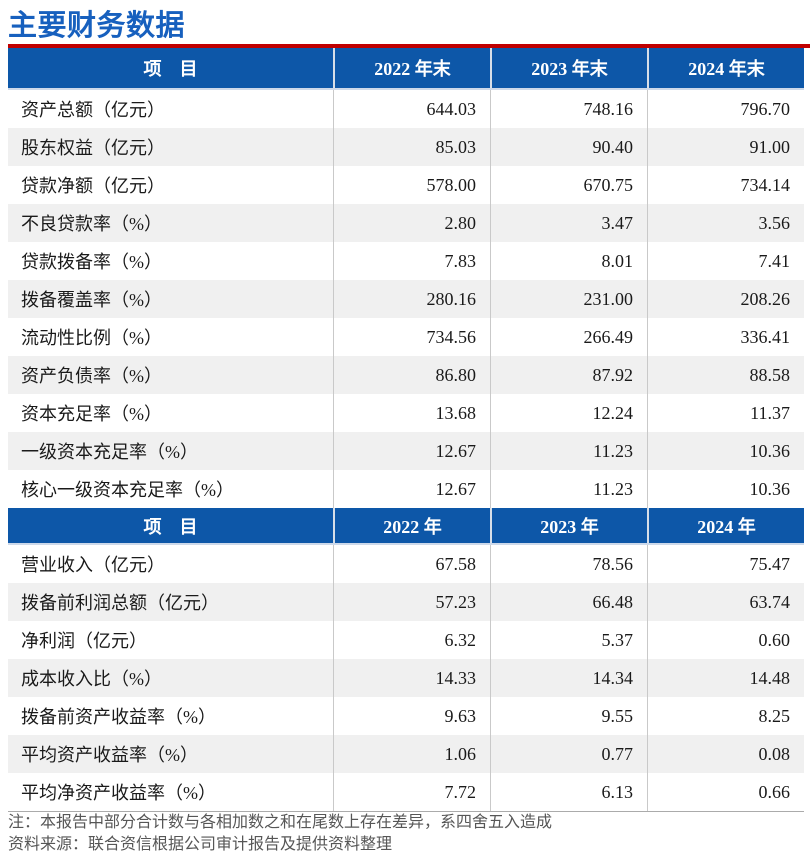  What do you see at coordinates (725, 716) in the screenshot?
I see `value-cell: 8.25` at bounding box center [725, 716].